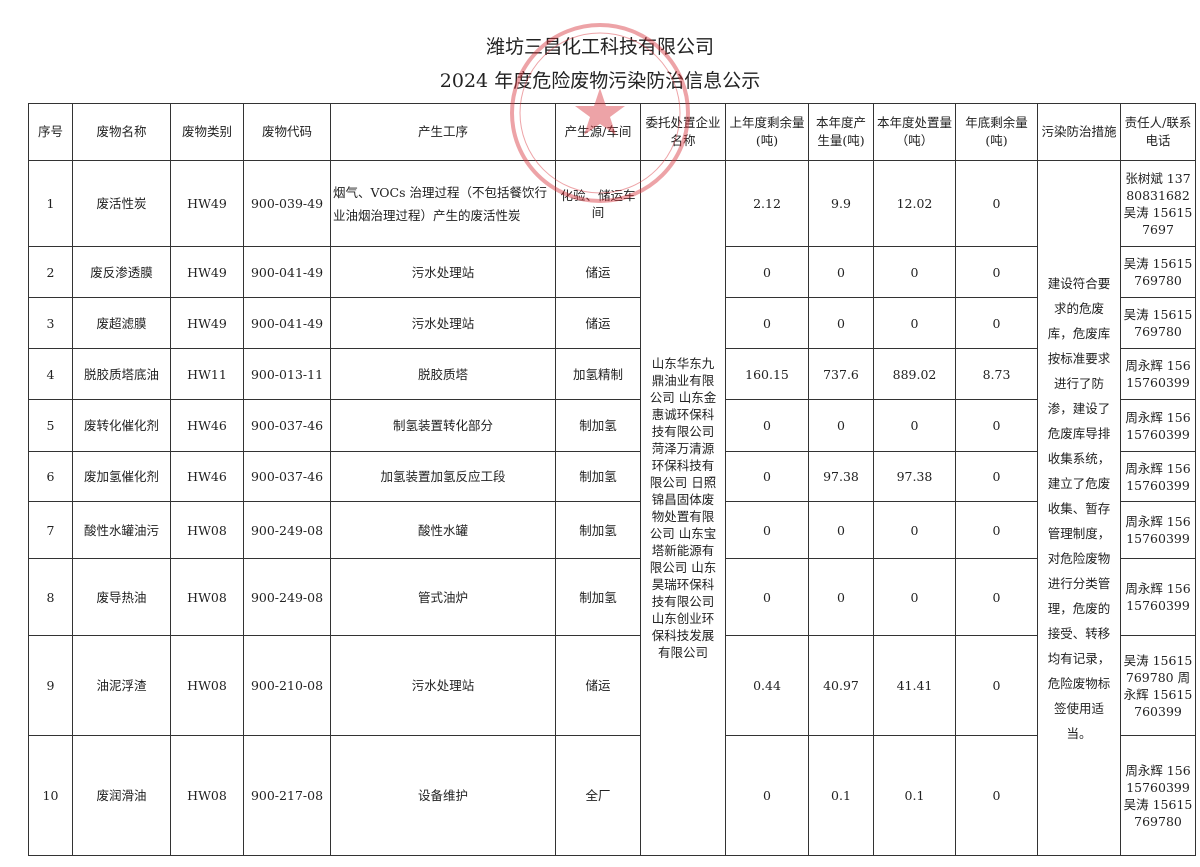  What do you see at coordinates (1079, 132) in the screenshot?
I see `column-header: 污染防治措施` at bounding box center [1079, 132].